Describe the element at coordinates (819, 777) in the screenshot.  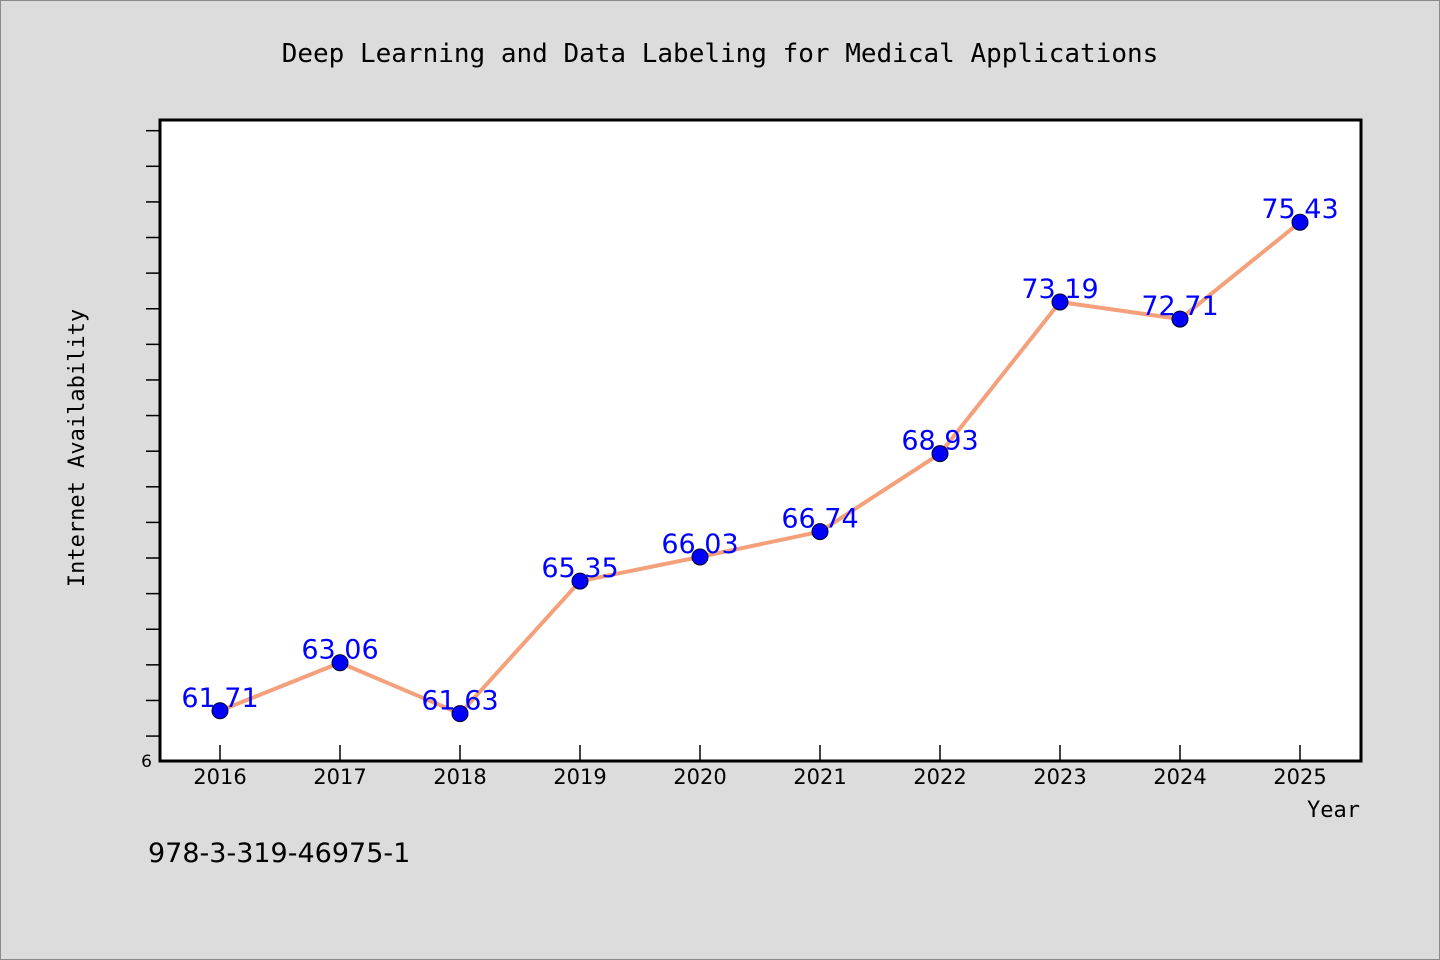
I see `x-tick-label: 2021` at that location.